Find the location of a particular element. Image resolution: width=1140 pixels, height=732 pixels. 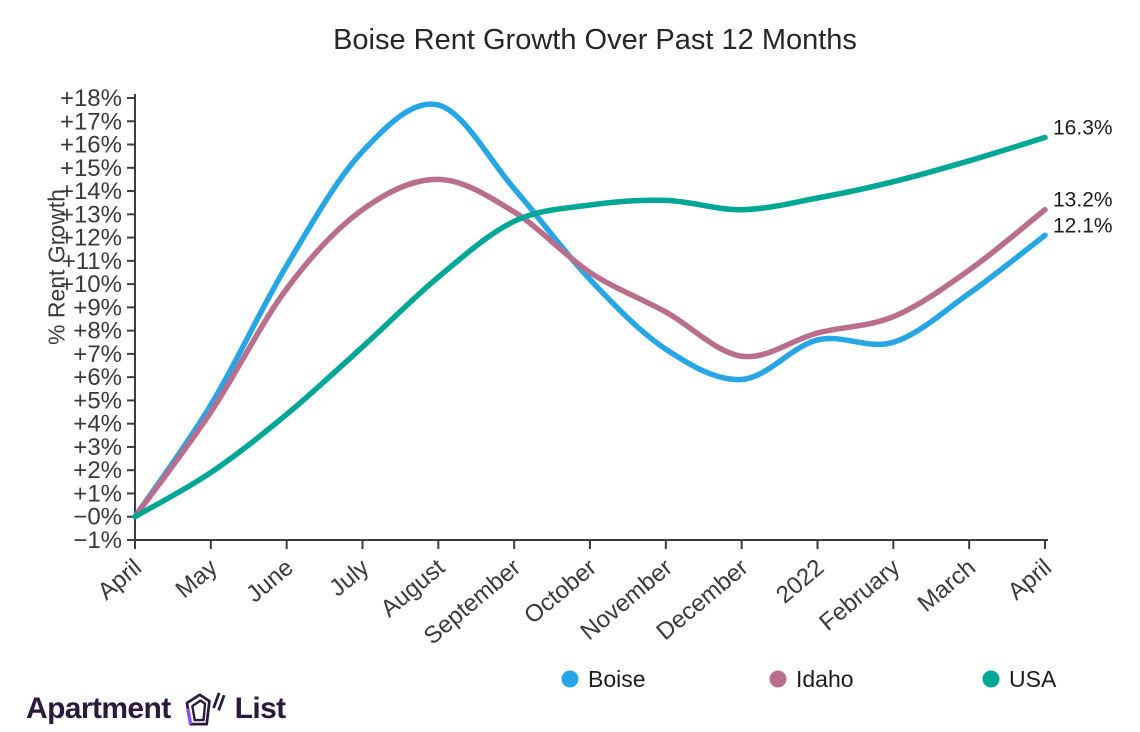

y-axis-tick-label: +2% is located at coordinates (97, 470).